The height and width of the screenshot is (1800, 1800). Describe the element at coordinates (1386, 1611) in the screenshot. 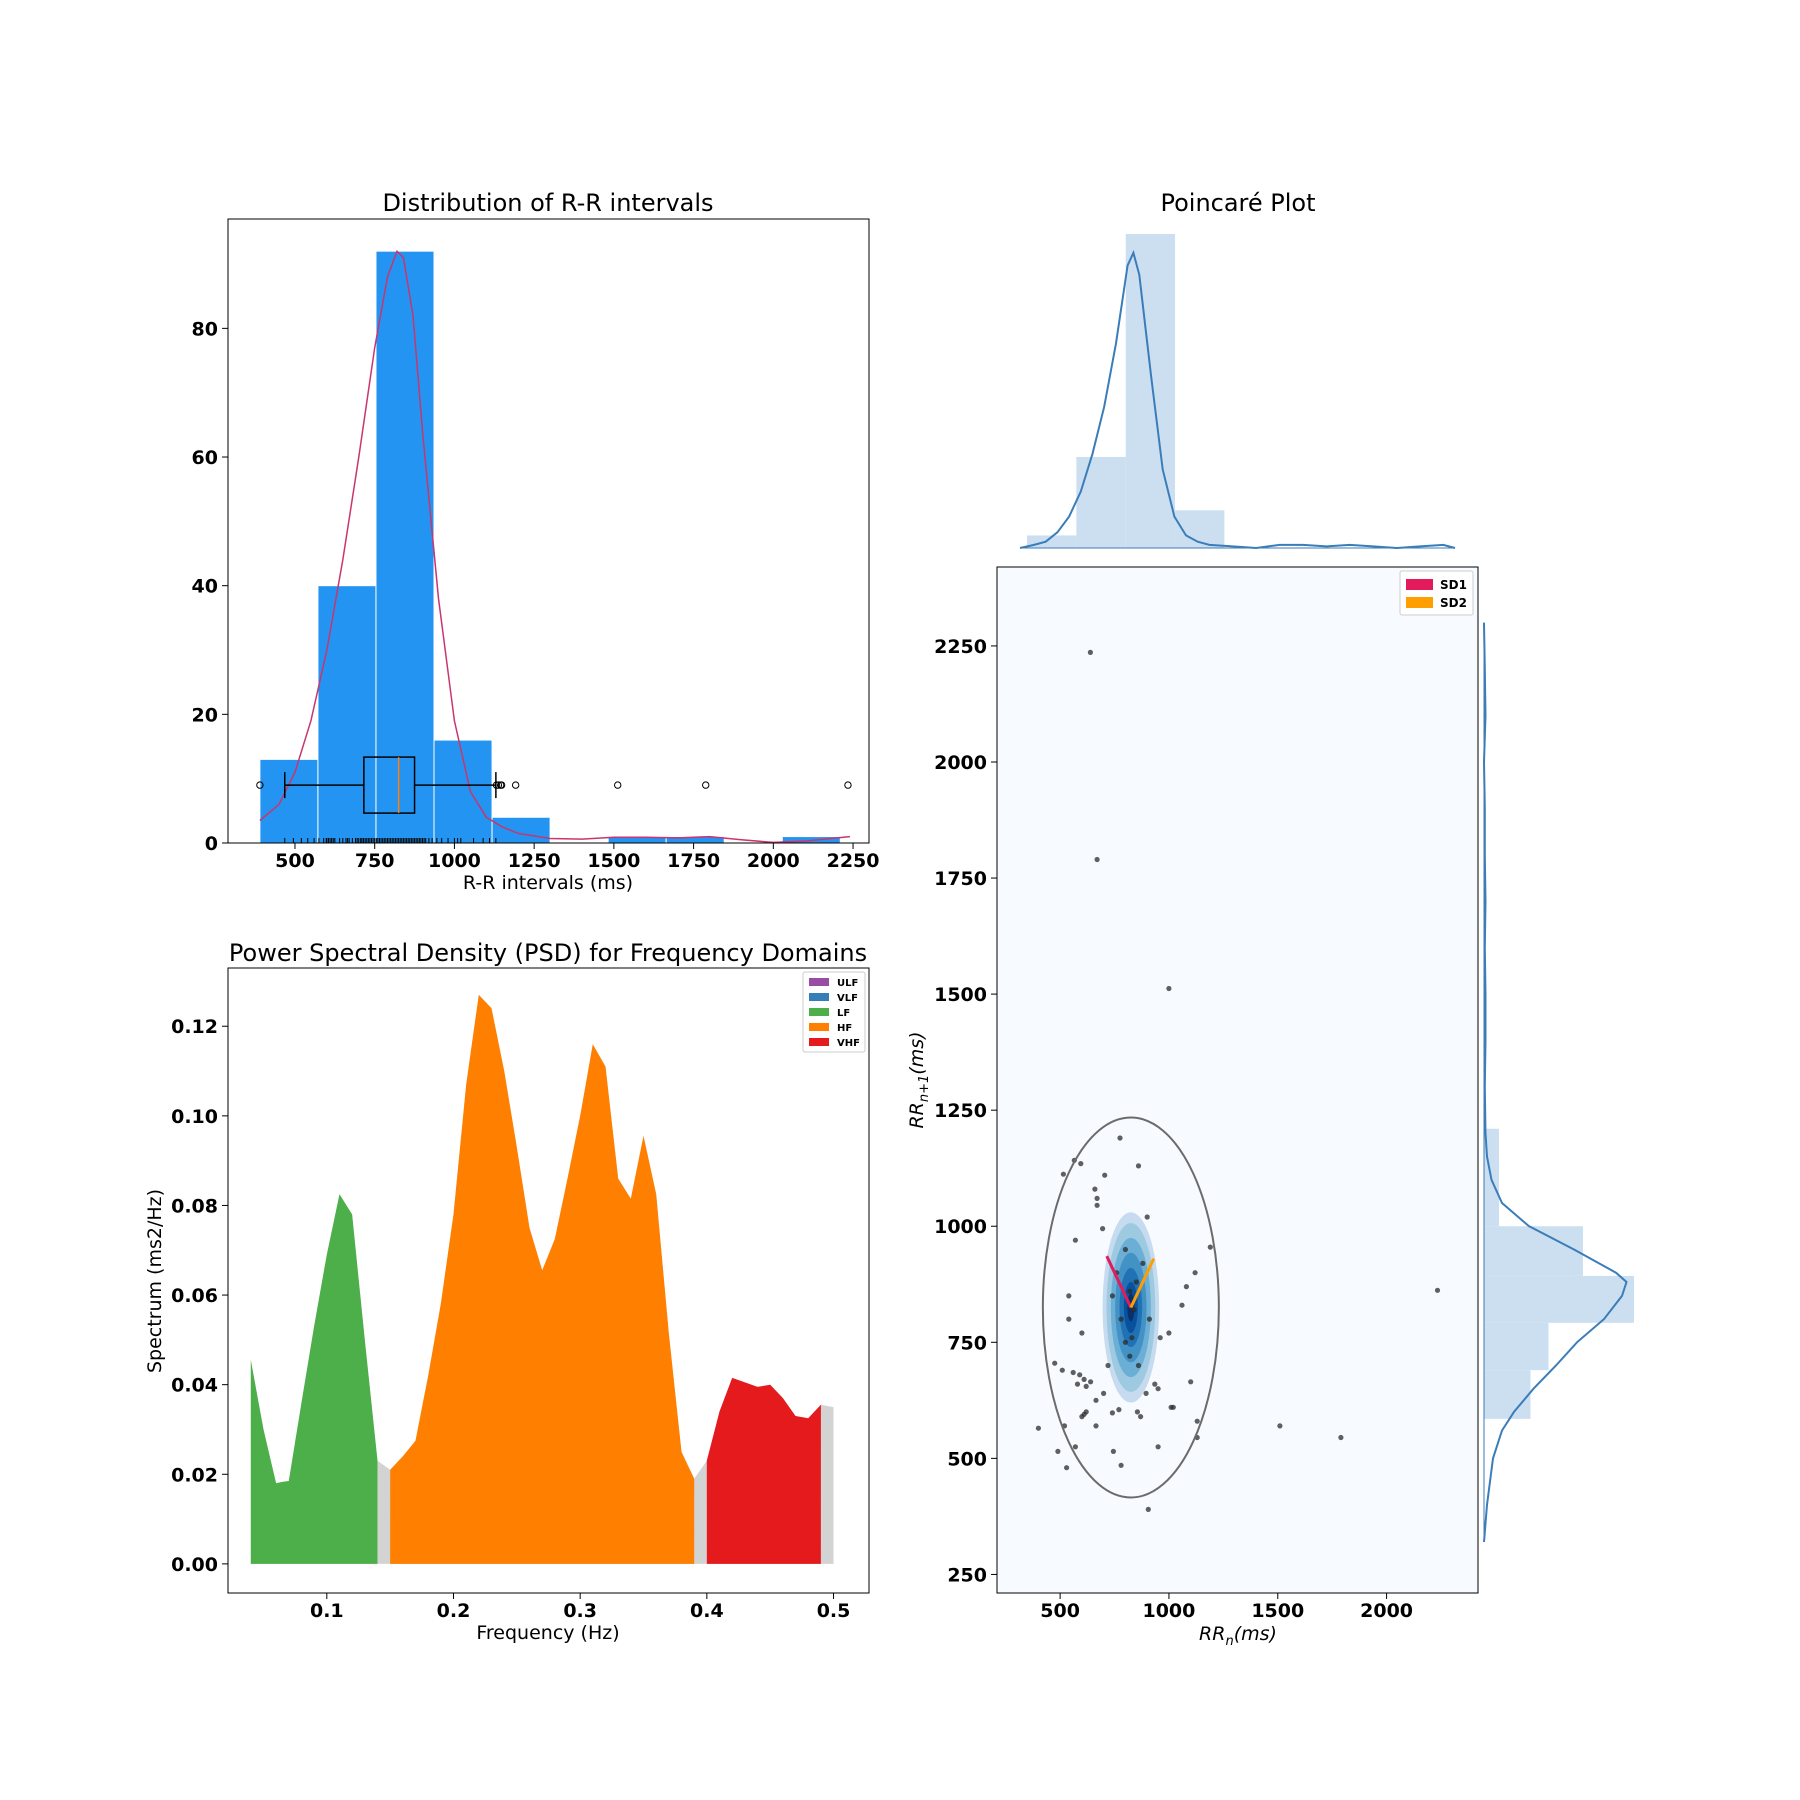

I see `x-tick-label: 2000` at that location.